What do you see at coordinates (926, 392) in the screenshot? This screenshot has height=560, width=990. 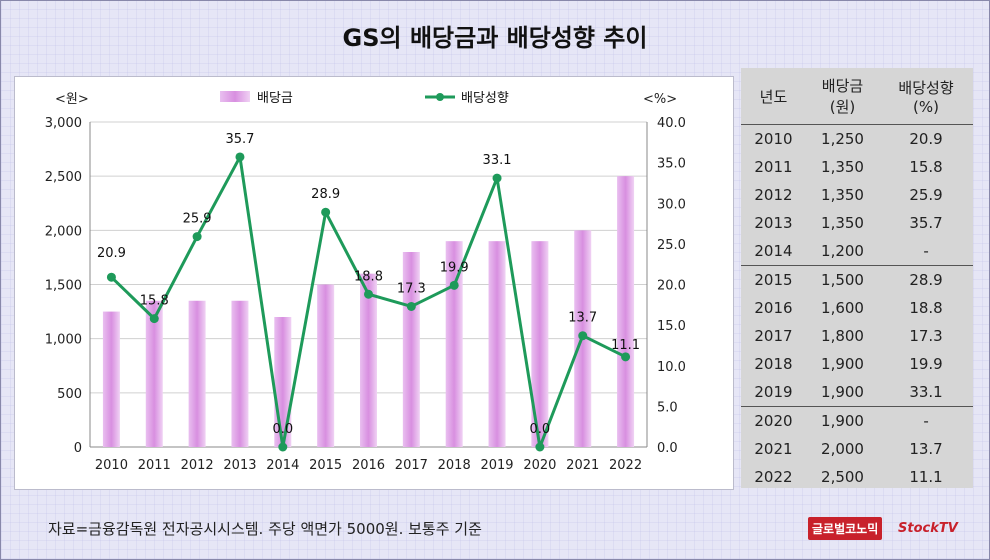 I see `table-cell: 33.1` at bounding box center [926, 392].